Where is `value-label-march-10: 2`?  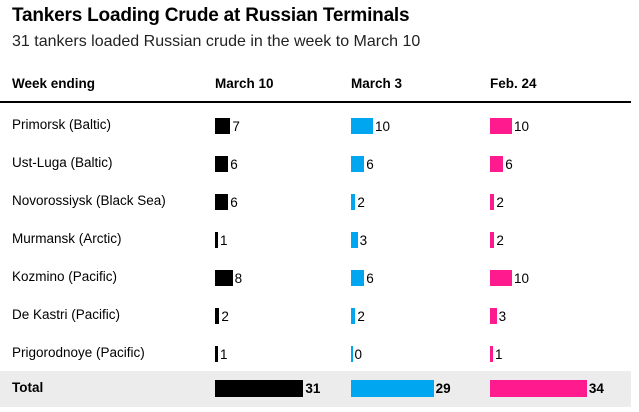
value-label-march-10: 2 is located at coordinates (225, 316).